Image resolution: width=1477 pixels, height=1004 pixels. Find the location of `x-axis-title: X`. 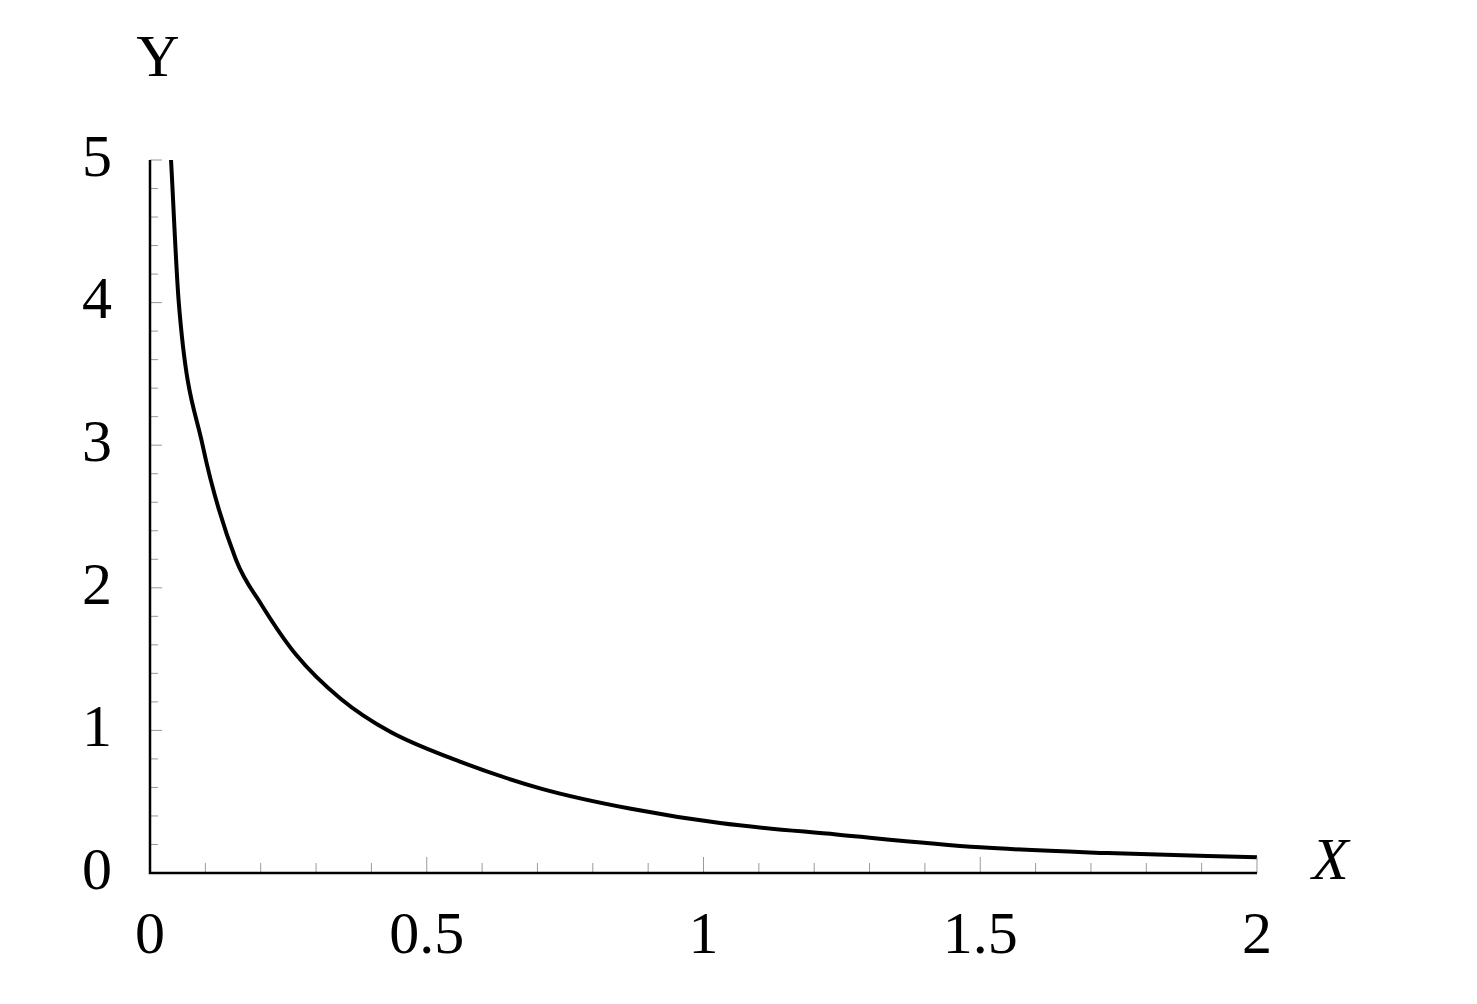

x-axis-title: X is located at coordinates (1330, 858).